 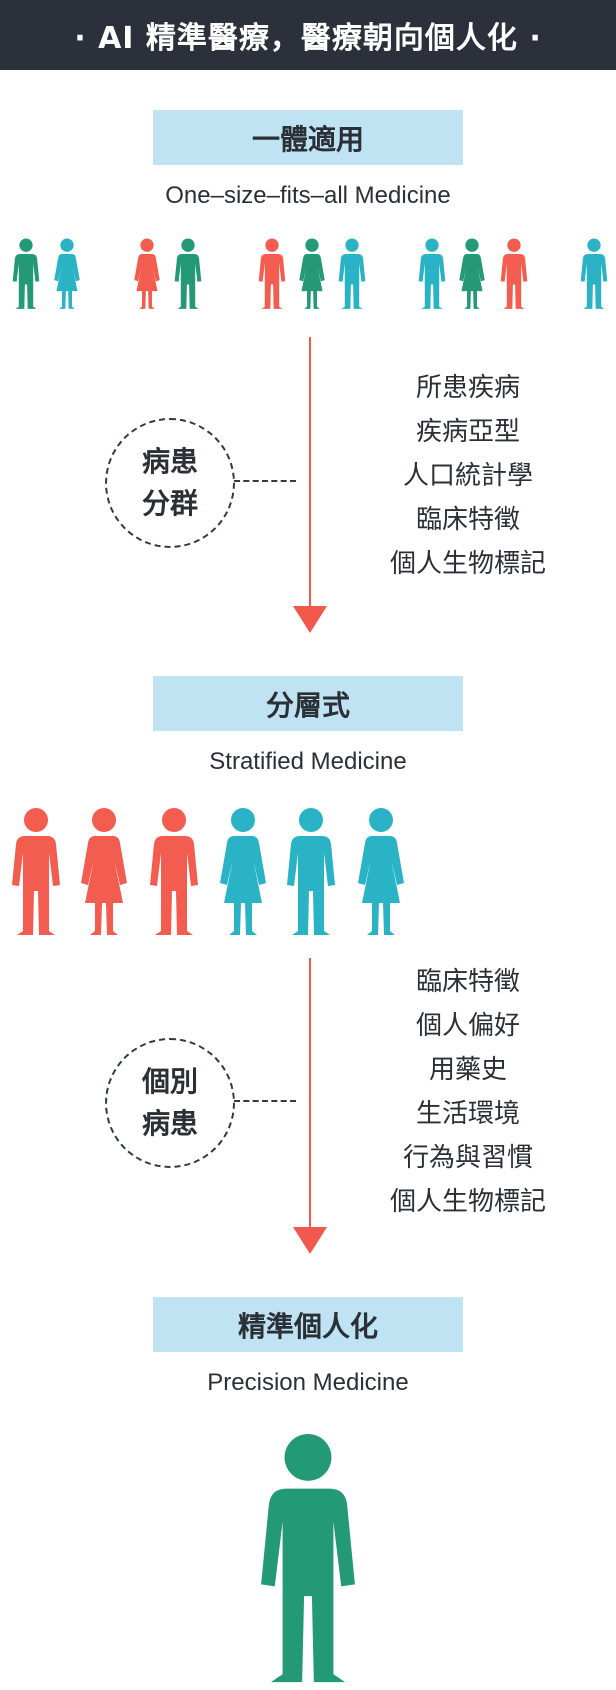 I want to click on factor-item: 所患疾病, so click(x=467, y=388).